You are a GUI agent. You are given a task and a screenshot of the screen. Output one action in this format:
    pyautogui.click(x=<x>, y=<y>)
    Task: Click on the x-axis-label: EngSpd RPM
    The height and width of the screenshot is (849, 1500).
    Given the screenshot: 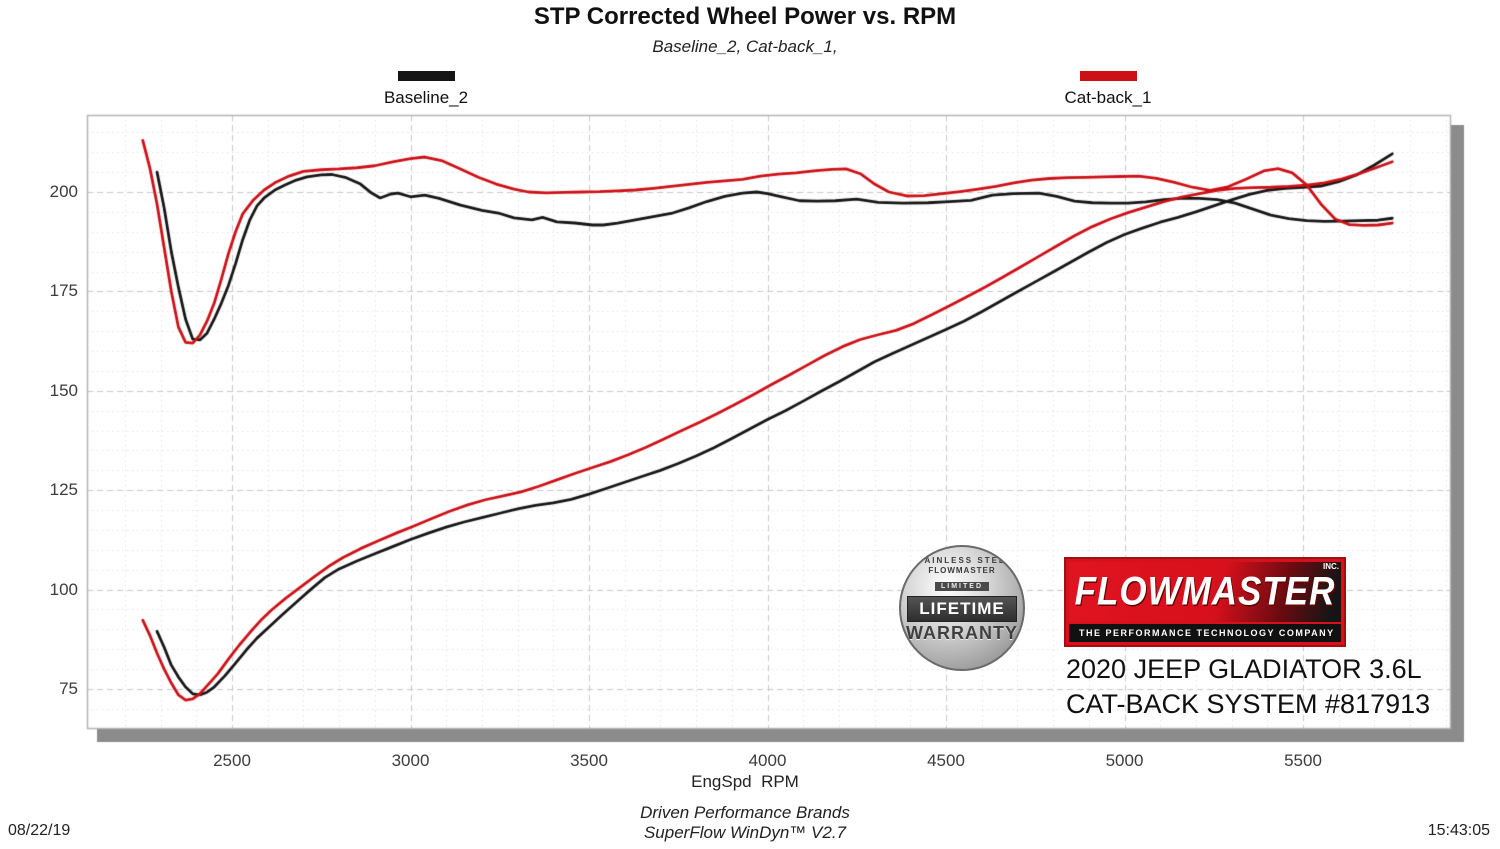 What is the action you would take?
    pyautogui.click(x=745, y=781)
    